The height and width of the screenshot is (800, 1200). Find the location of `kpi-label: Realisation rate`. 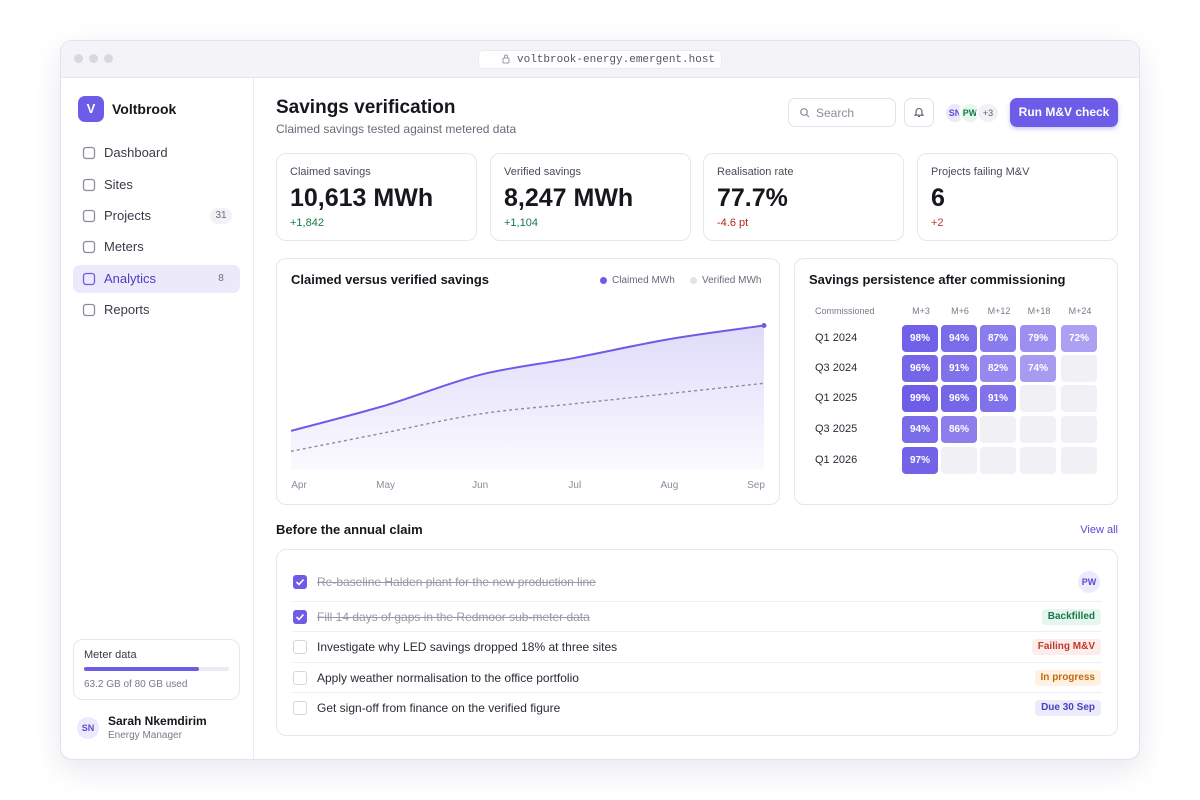

kpi-label: Realisation rate is located at coordinates (755, 172).